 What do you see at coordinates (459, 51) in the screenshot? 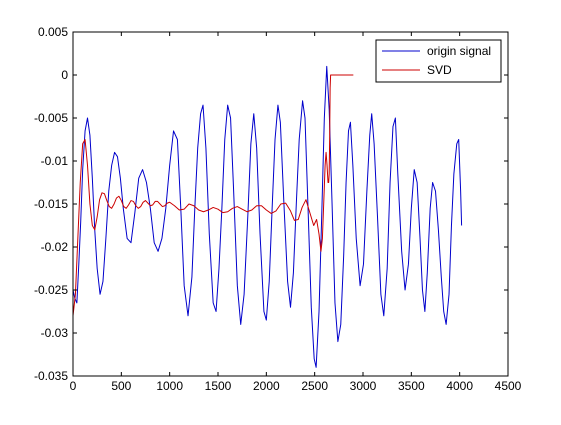
I see `legend-label-origin-signal: origin signal` at bounding box center [459, 51].